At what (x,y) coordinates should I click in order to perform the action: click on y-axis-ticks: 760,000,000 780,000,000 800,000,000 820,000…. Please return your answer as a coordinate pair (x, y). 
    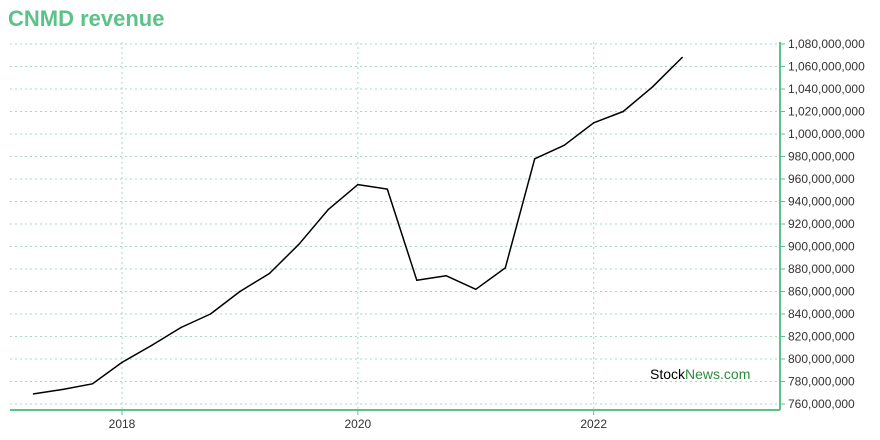
    Looking at the image, I should click on (822, 224).